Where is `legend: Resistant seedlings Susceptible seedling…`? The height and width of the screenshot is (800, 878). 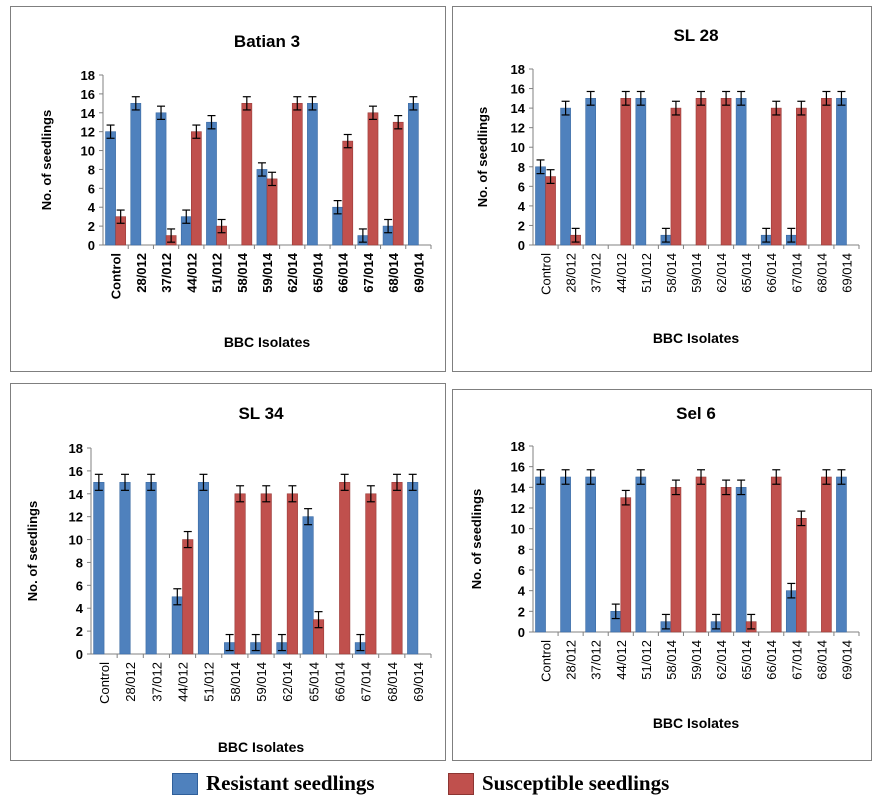 legend: Resistant seedlings Susceptible seedling… is located at coordinates (439, 782).